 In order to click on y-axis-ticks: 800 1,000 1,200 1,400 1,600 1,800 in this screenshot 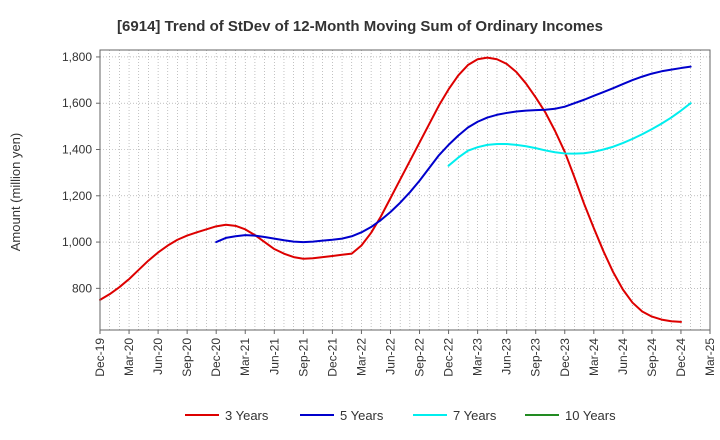, I will do `click(81, 172)`.